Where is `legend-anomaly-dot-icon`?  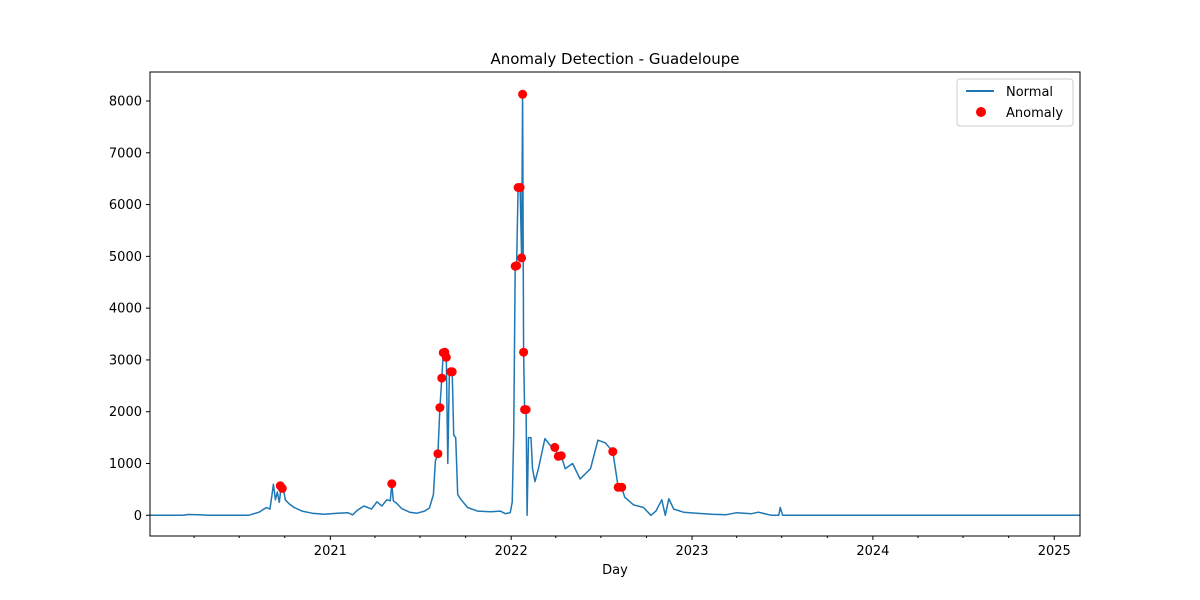
legend-anomaly-dot-icon is located at coordinates (981, 112).